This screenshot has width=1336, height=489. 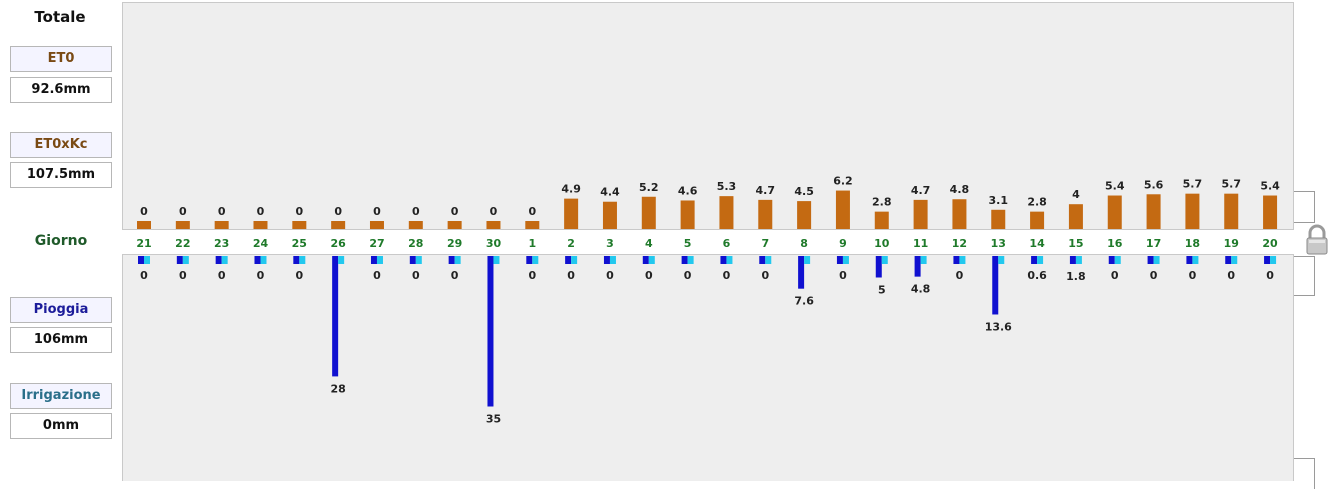 I want to click on rain-value-label: 4.8, so click(x=921, y=289).